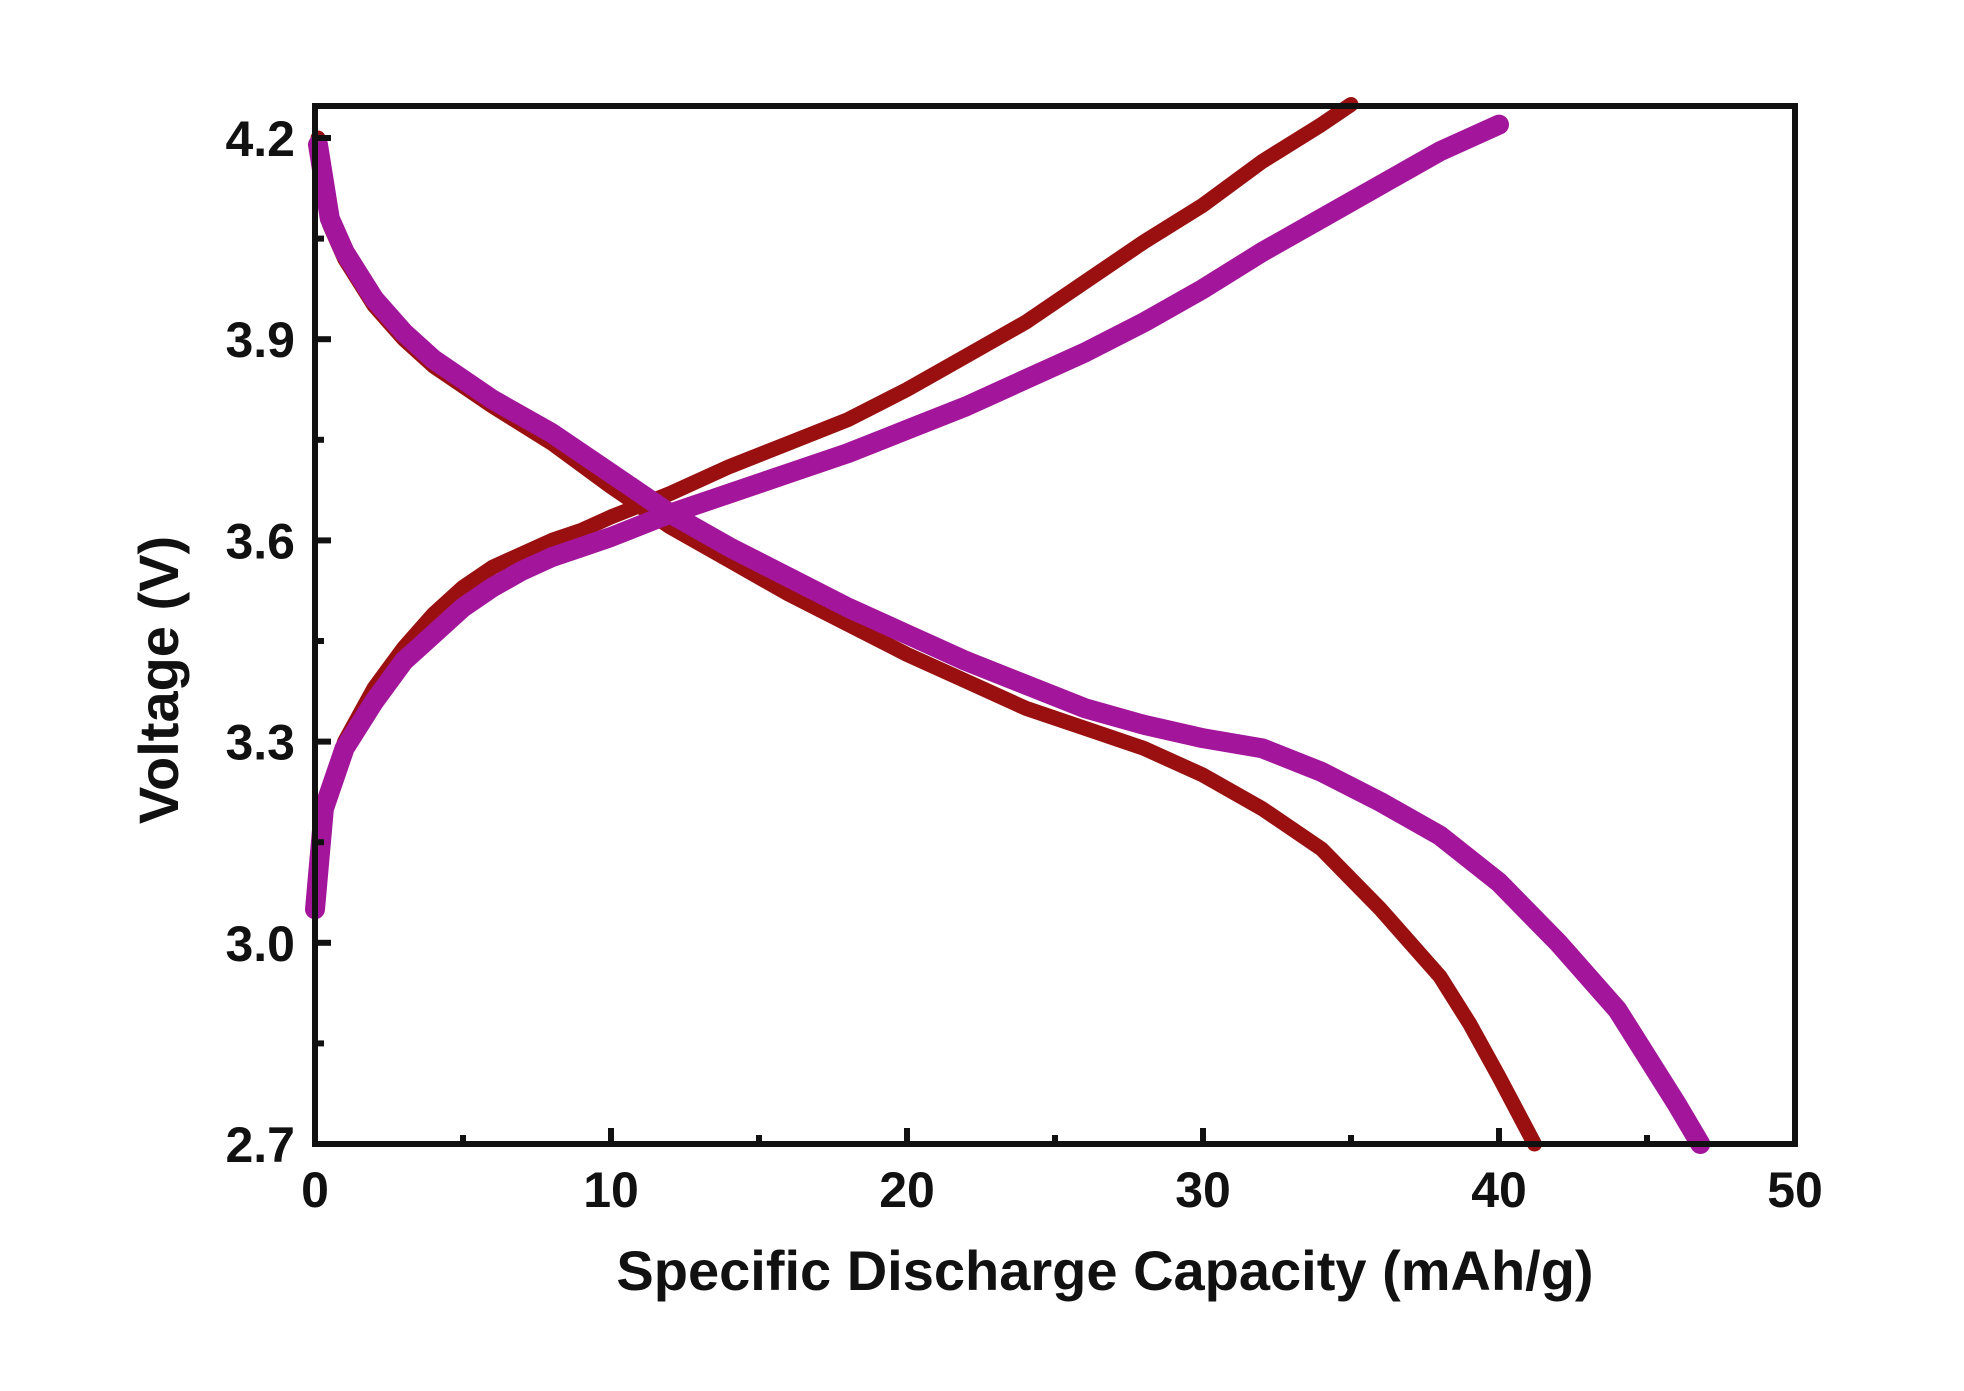 This screenshot has height=1391, width=1964. I want to click on x-tick-label: 50, so click(1795, 1190).